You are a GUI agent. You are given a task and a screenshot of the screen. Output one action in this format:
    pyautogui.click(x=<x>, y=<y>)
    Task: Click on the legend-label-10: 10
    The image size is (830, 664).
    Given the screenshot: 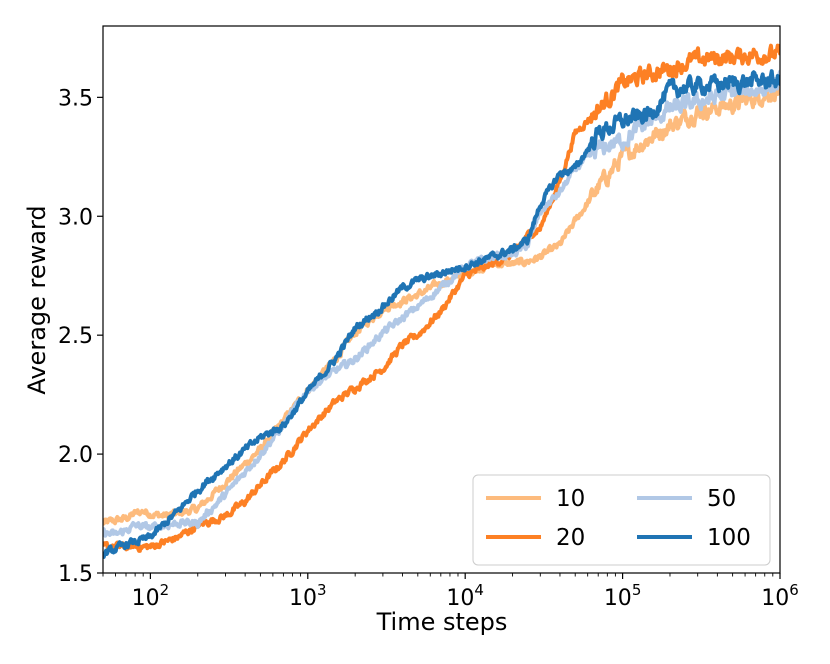 What is the action you would take?
    pyautogui.click(x=570, y=499)
    